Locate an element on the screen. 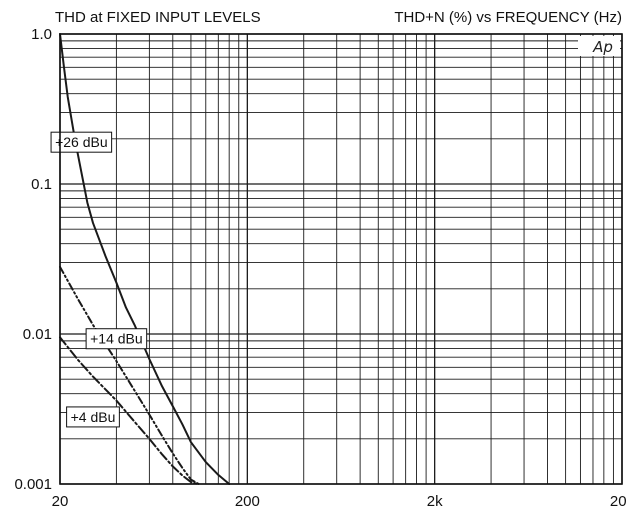 The height and width of the screenshot is (516, 627). series-label-text: +26 dBu is located at coordinates (81, 142).